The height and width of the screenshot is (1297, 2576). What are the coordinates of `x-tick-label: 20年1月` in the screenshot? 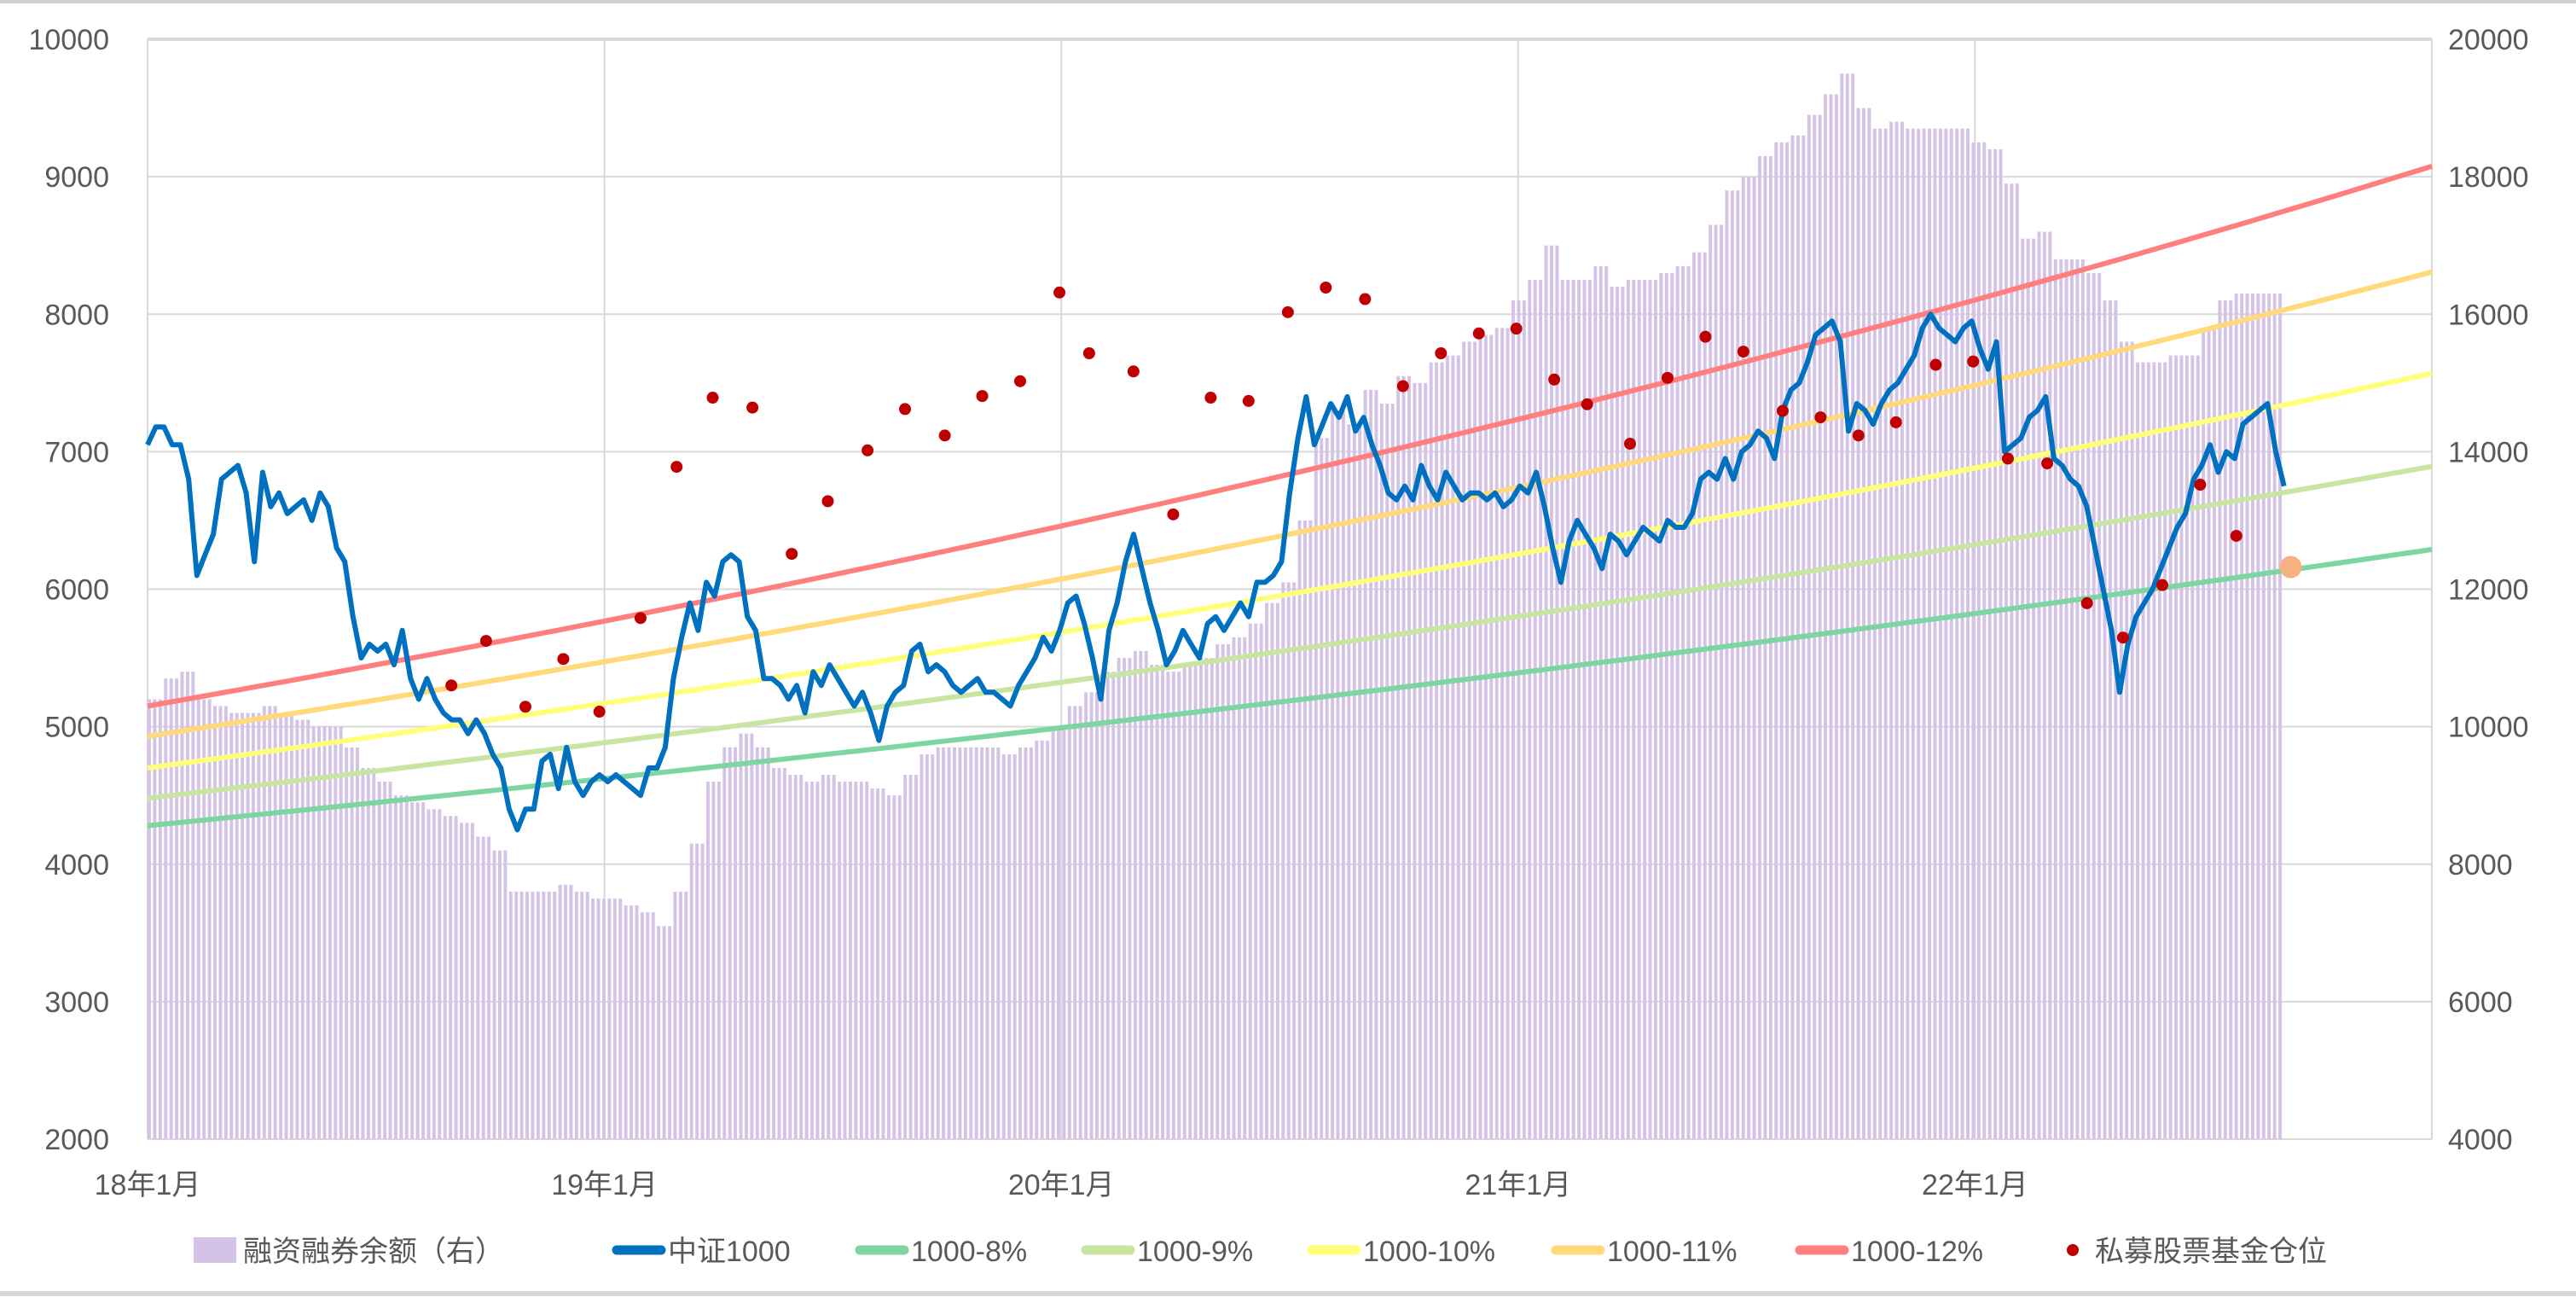 It's located at (1061, 1185).